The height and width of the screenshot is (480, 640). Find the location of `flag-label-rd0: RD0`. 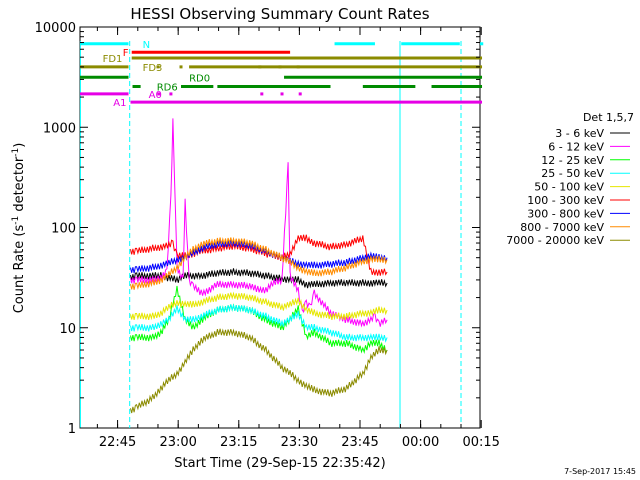

flag-label-rd0: RD0 is located at coordinates (199, 78).